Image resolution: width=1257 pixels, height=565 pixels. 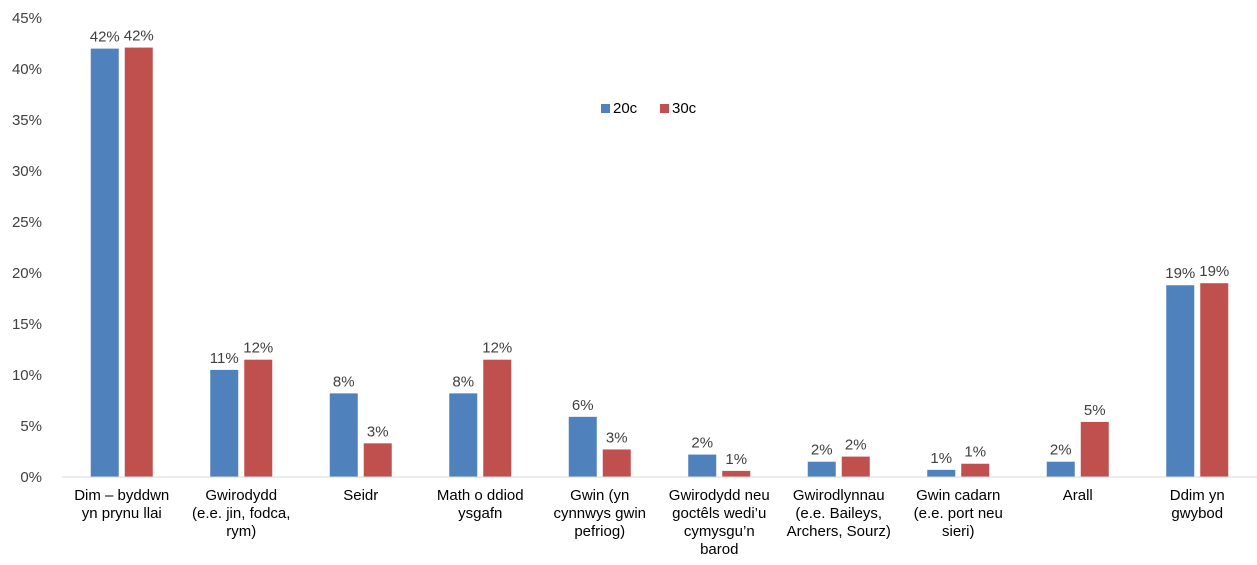 I want to click on data-label-30c: 5%, so click(x=1095, y=410).